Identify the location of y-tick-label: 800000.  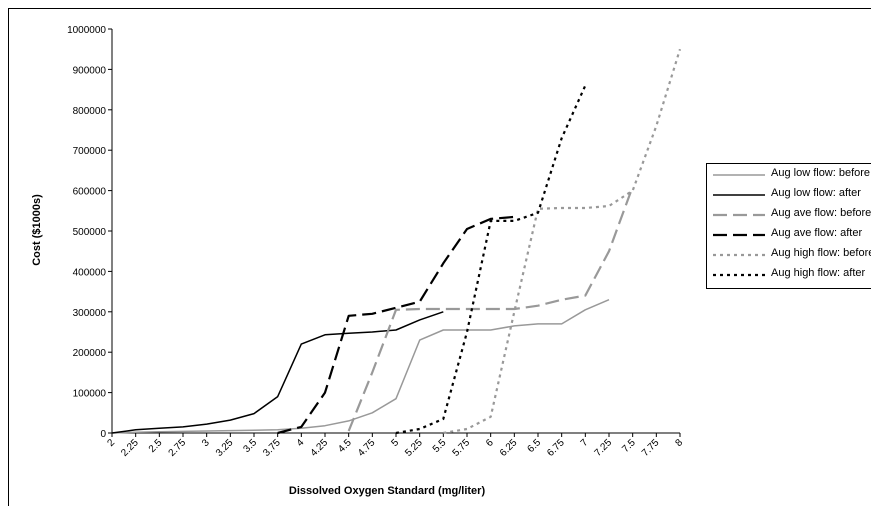
(90, 111).